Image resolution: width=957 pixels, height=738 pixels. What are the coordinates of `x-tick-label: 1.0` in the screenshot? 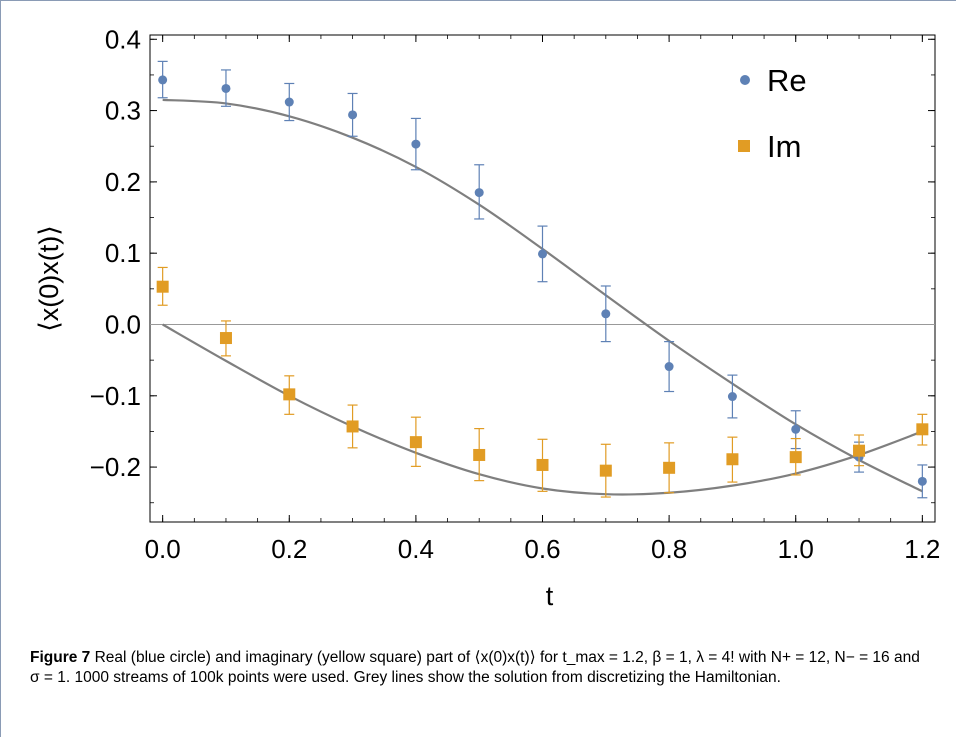 It's located at (796, 549).